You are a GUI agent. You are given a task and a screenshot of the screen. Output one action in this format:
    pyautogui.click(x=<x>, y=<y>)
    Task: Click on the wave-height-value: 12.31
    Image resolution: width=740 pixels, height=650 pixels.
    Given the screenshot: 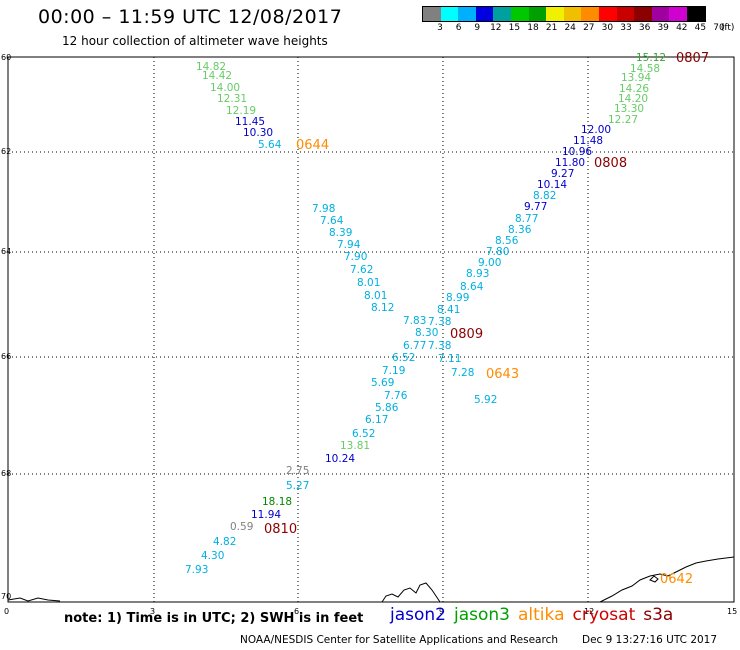 What is the action you would take?
    pyautogui.click(x=232, y=99)
    